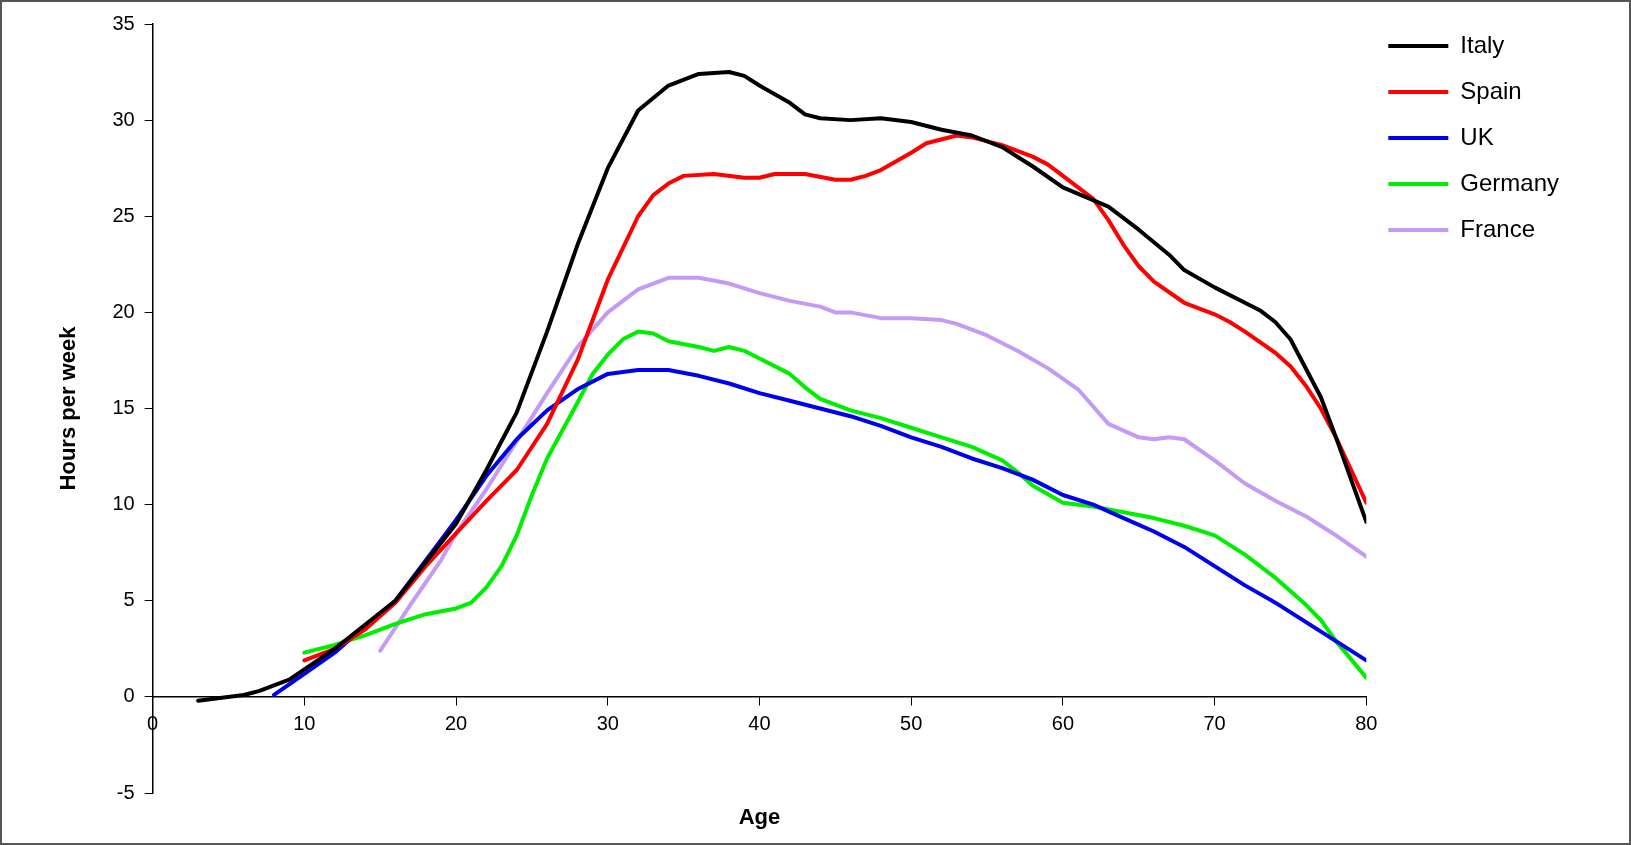 The image size is (1631, 845). Describe the element at coordinates (759, 723) in the screenshot. I see `x-tick-label: 40` at that location.